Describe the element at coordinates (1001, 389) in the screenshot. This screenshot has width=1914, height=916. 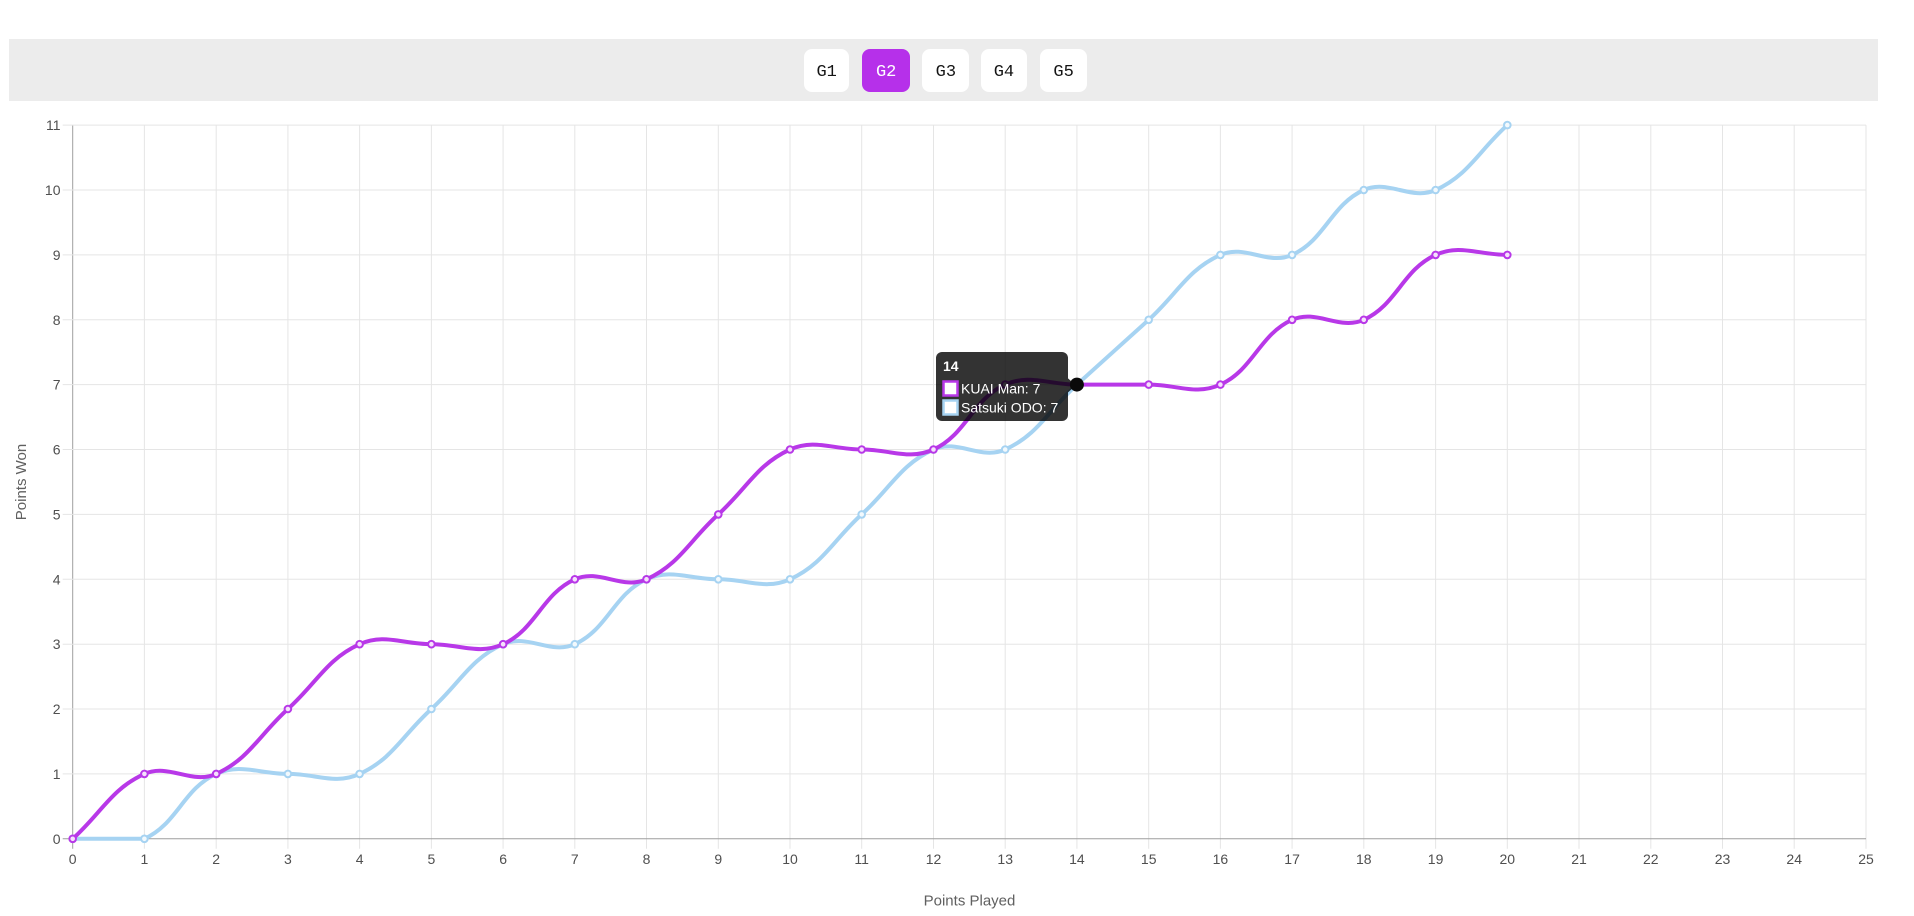
I see `svg-text: KUAI Man: 7` at that location.